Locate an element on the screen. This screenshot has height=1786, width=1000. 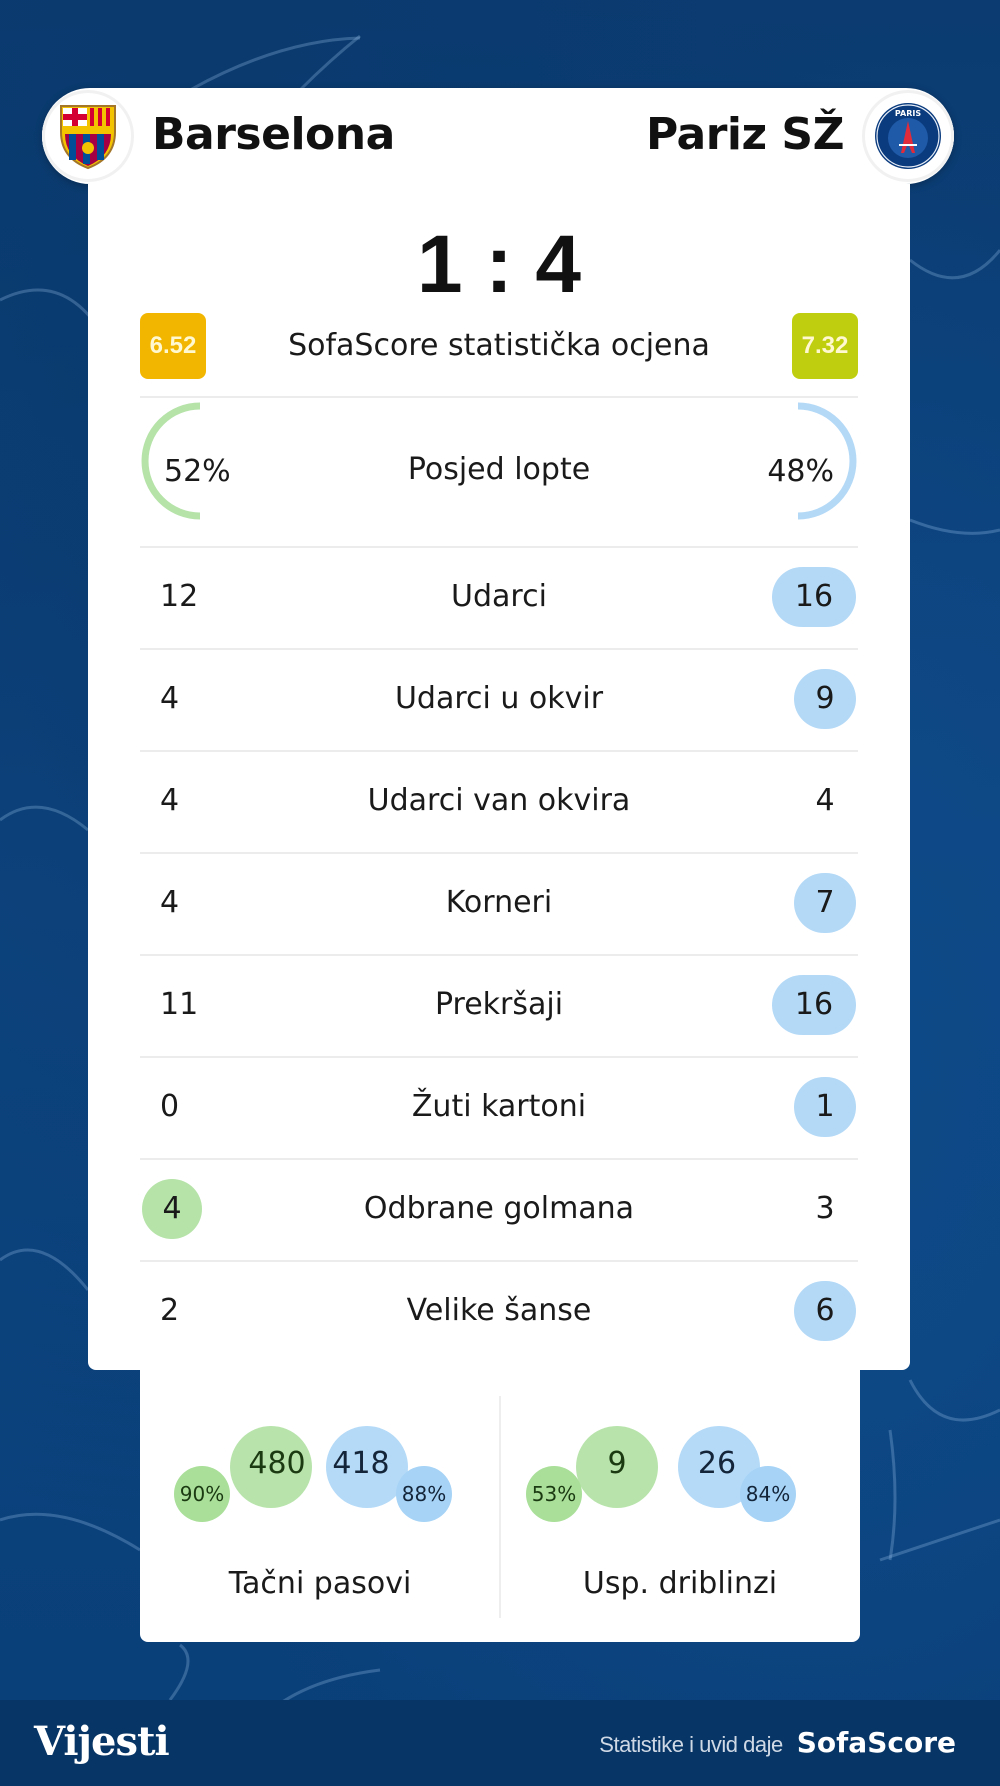
away-rating-badge: 7.32 is located at coordinates (825, 346).